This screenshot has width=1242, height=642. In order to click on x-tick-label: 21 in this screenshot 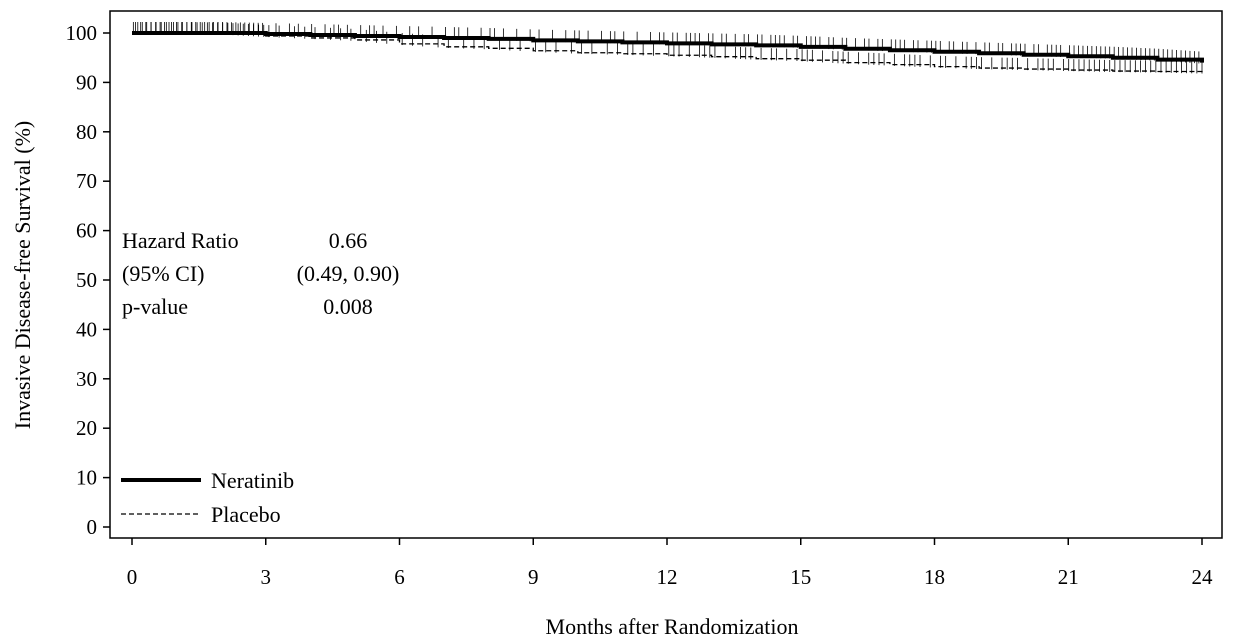, I will do `click(1068, 577)`.